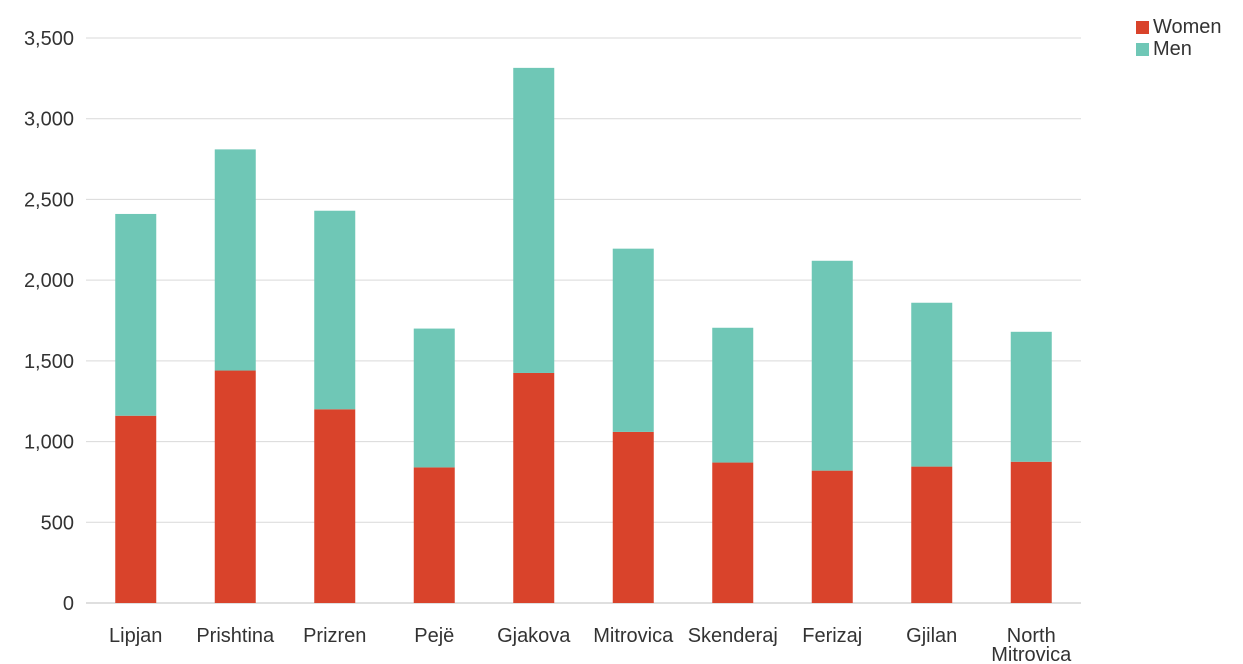 This screenshot has height=664, width=1243. What do you see at coordinates (931, 636) in the screenshot?
I see `x-category-label: Gjilan` at bounding box center [931, 636].